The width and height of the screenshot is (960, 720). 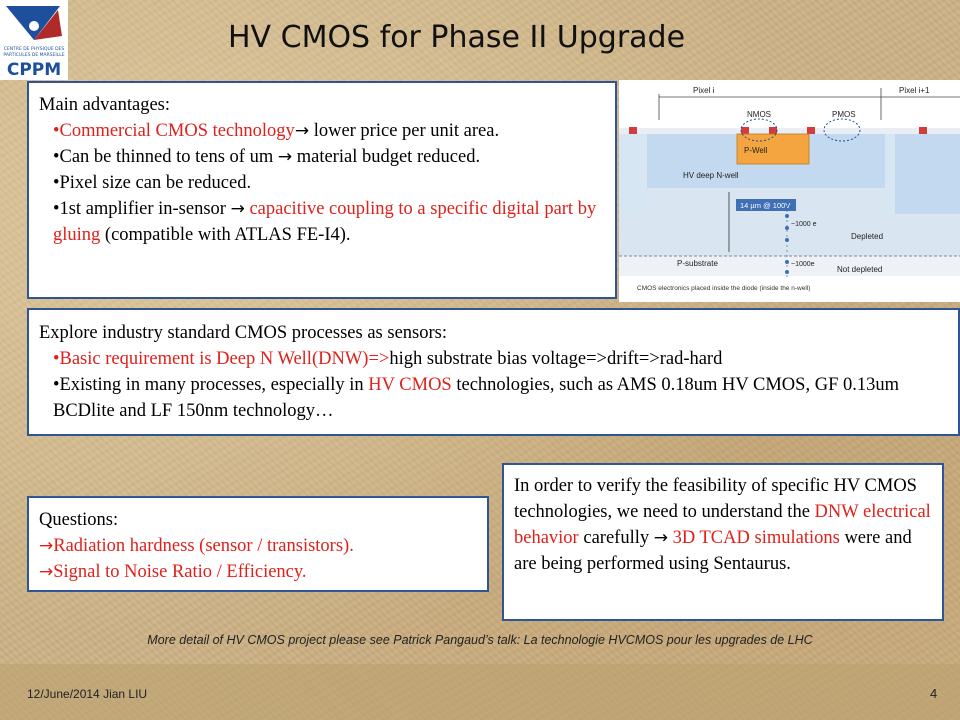 I want to click on advantages-heading: Main advantages:, so click(x=104, y=105).